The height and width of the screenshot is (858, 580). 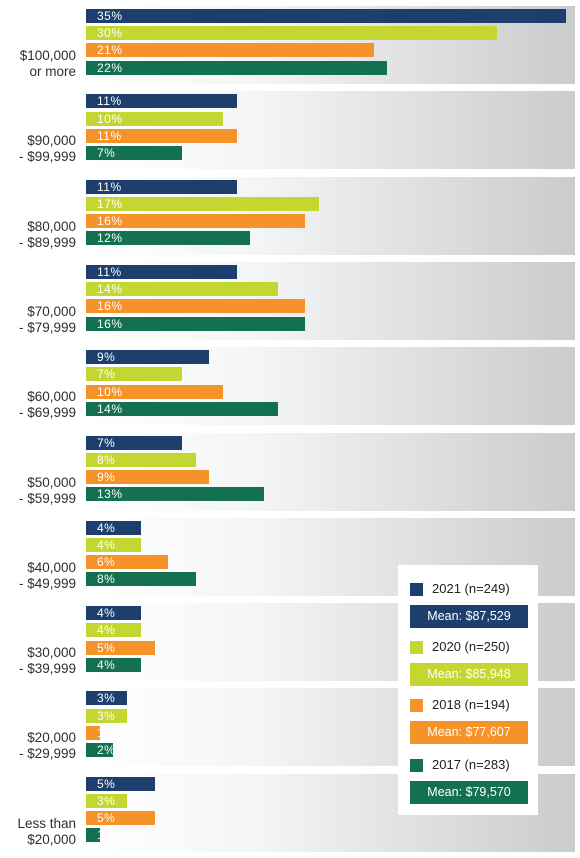 What do you see at coordinates (110, 494) in the screenshot?
I see `bar-value-label: 13%` at bounding box center [110, 494].